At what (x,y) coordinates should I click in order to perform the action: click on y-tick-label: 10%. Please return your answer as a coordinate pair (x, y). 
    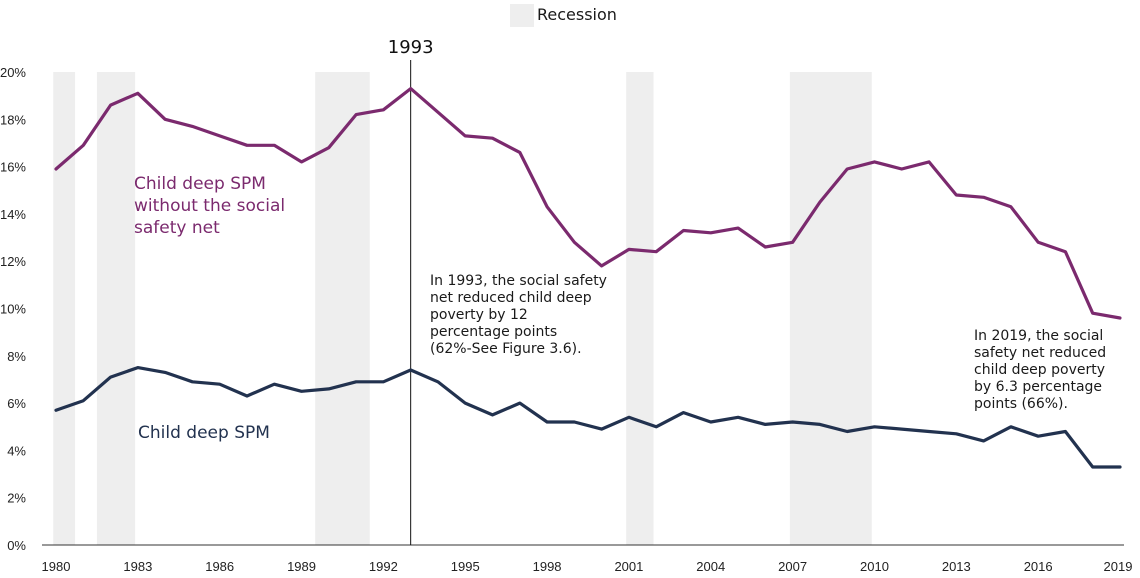
    Looking at the image, I should click on (13, 309).